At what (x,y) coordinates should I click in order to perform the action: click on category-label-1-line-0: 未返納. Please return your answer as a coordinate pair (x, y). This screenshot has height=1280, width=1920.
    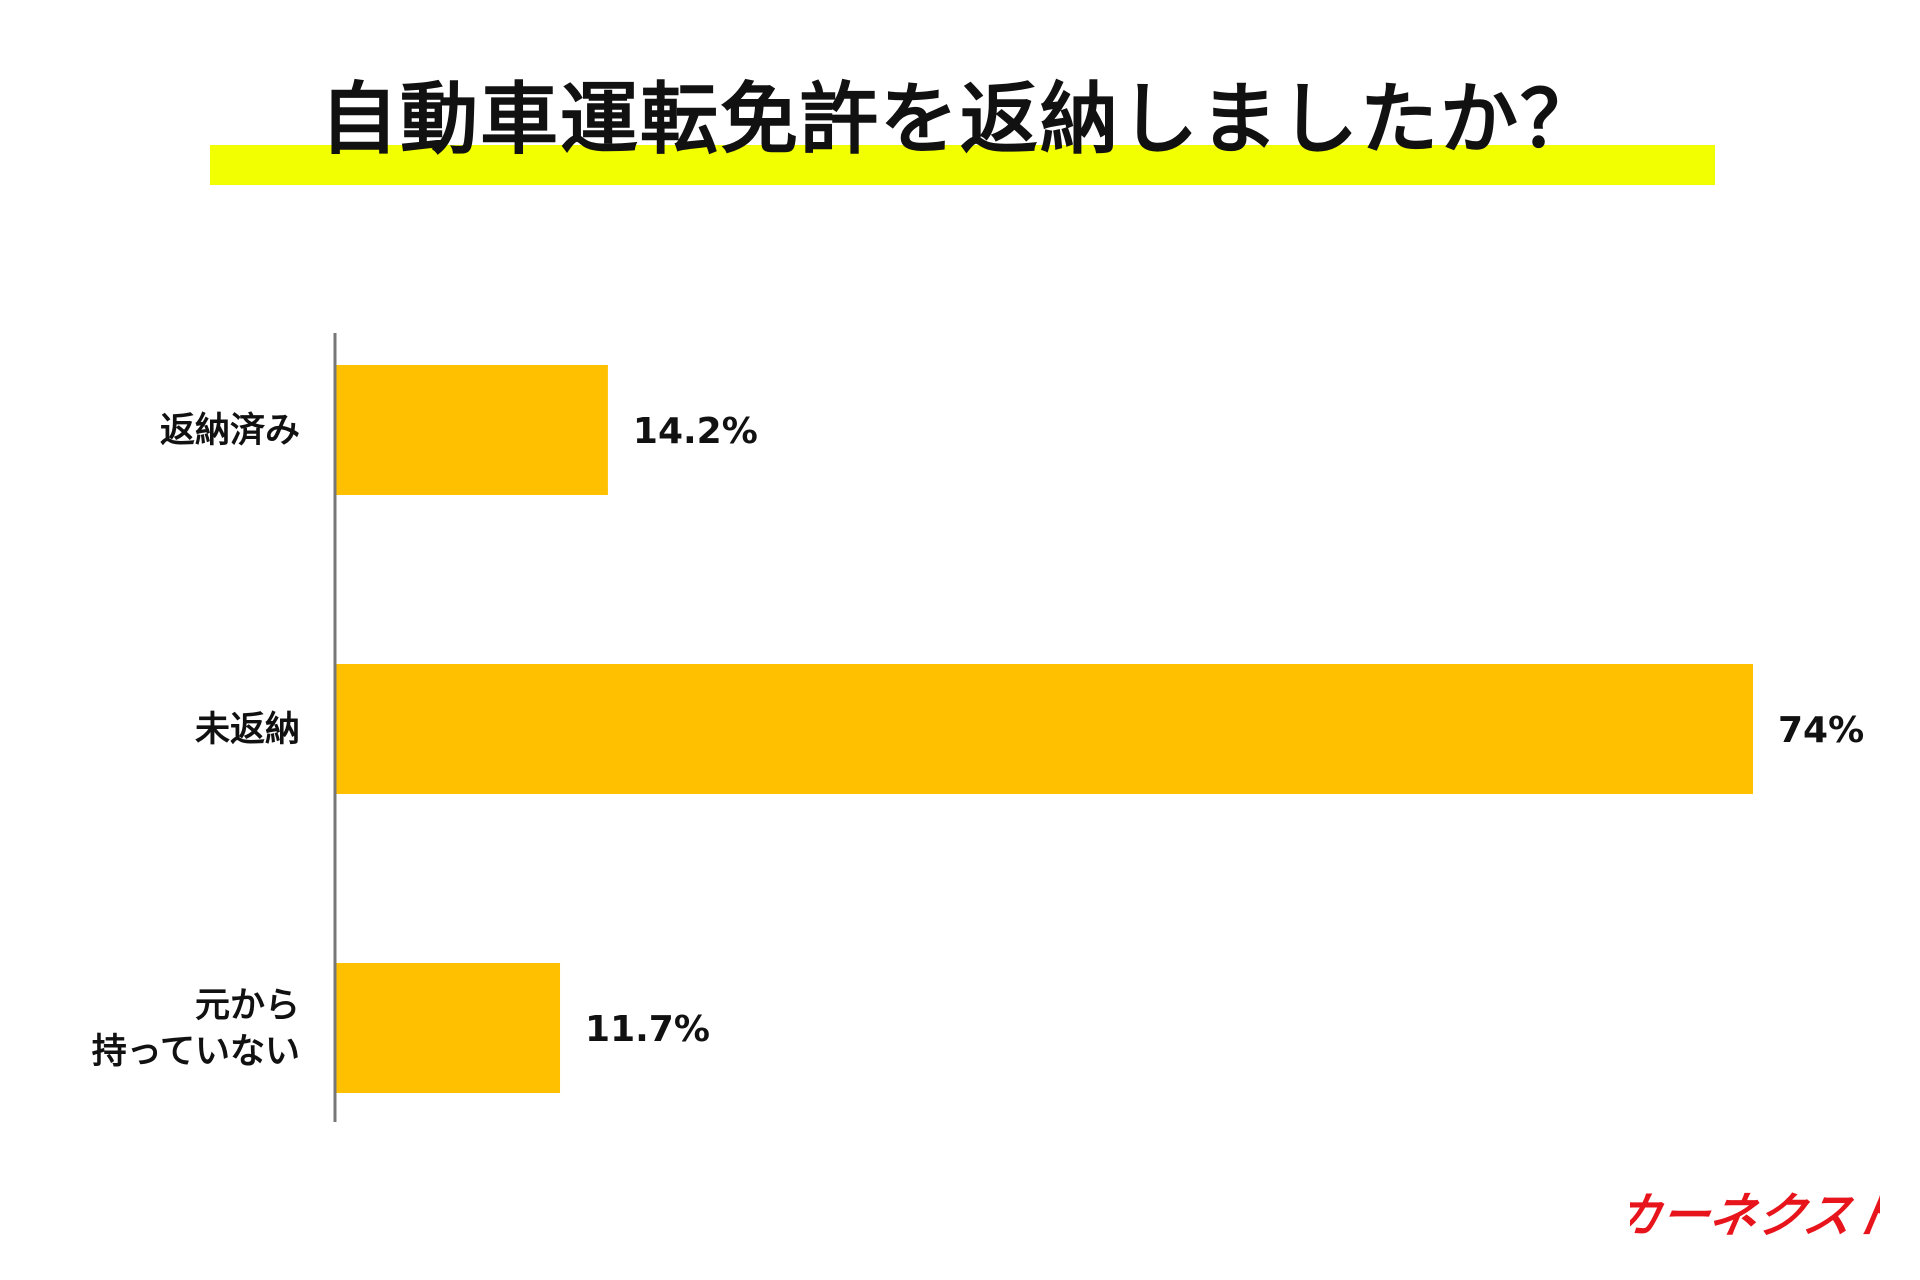
    Looking at the image, I should click on (247, 730).